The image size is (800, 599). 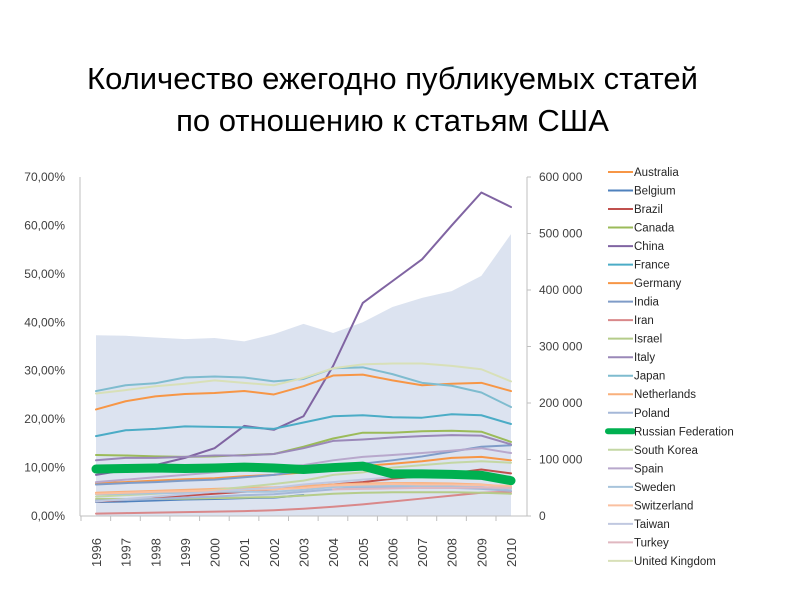 What do you see at coordinates (392, 120) in the screenshot?
I see `chart-title-line-2: по отношению к статьям США` at bounding box center [392, 120].